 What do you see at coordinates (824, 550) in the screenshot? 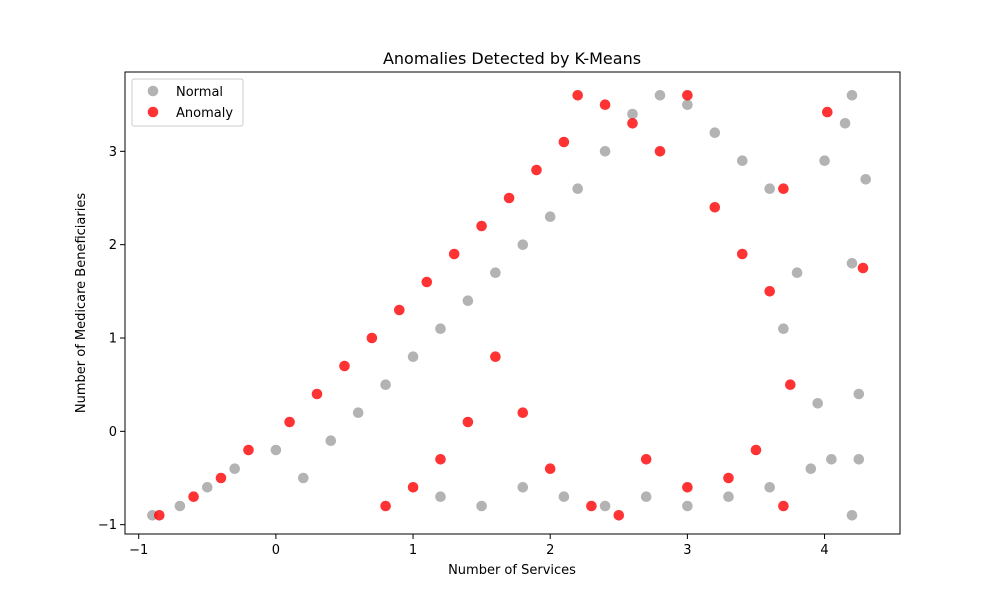
I see `x-tick-label: 4` at bounding box center [824, 550].